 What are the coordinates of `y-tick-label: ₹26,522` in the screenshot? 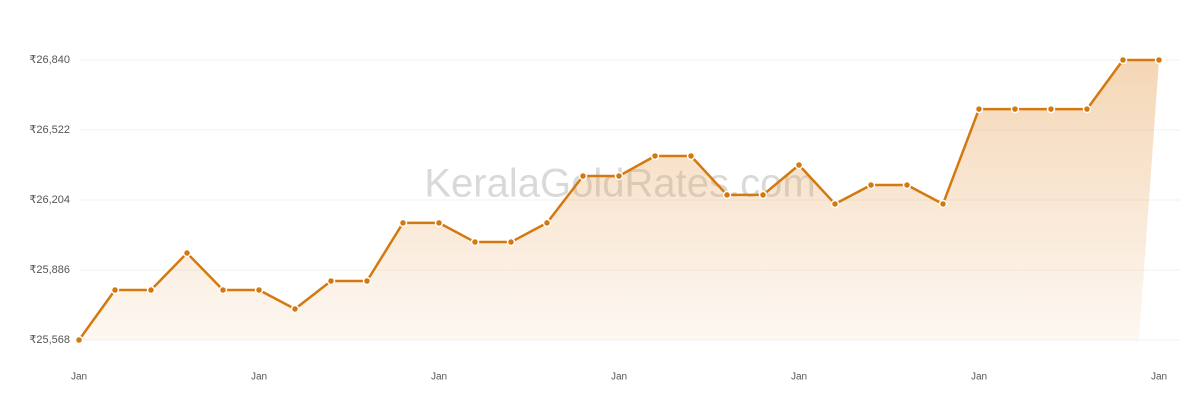 It's located at (49, 130).